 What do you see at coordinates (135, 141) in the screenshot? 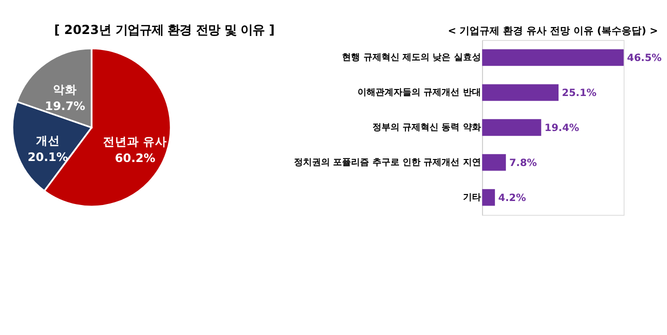
I see `slice-label: 전년과 유사` at bounding box center [135, 141].